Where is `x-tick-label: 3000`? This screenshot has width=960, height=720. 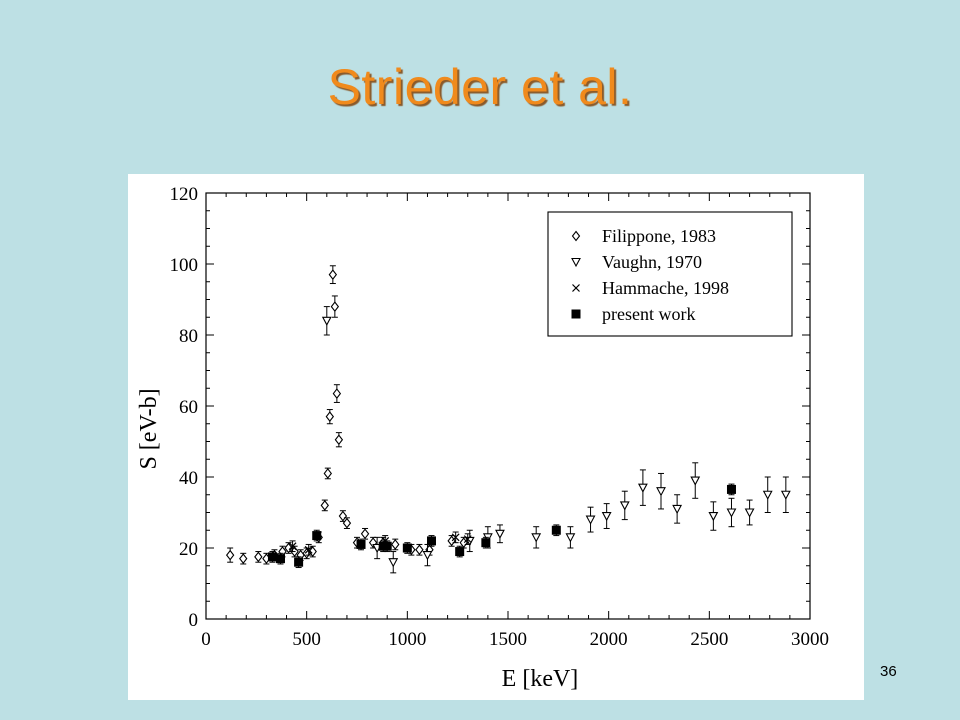
x-tick-label: 3000 is located at coordinates (810, 639).